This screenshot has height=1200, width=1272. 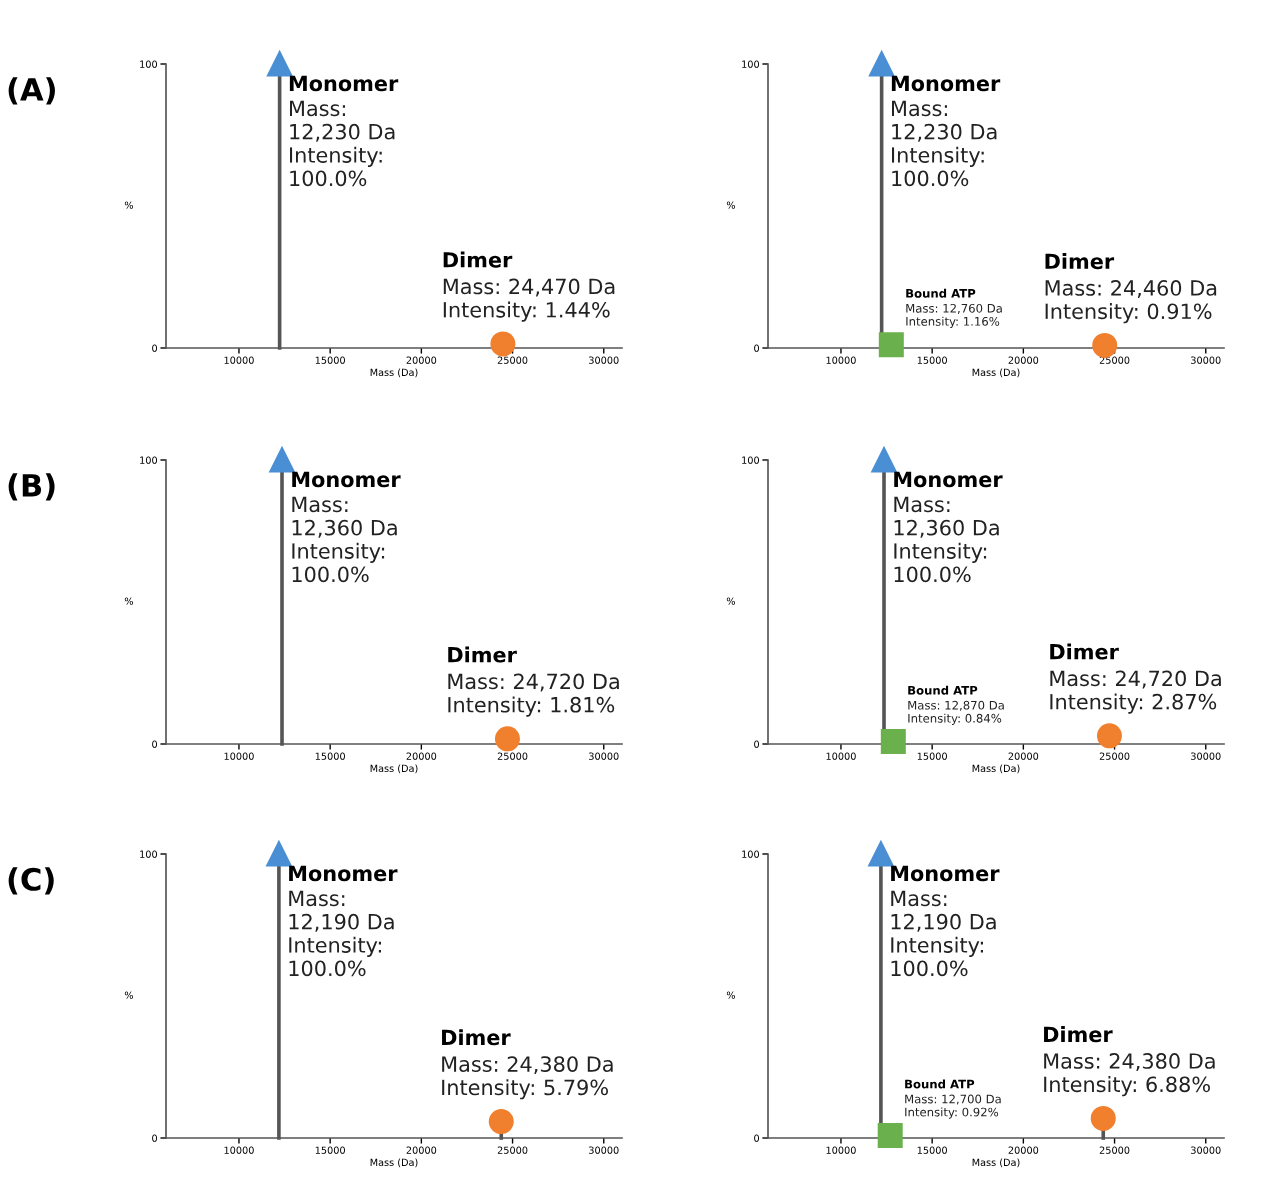 I want to click on chart-title: (C), so click(x=31, y=881).